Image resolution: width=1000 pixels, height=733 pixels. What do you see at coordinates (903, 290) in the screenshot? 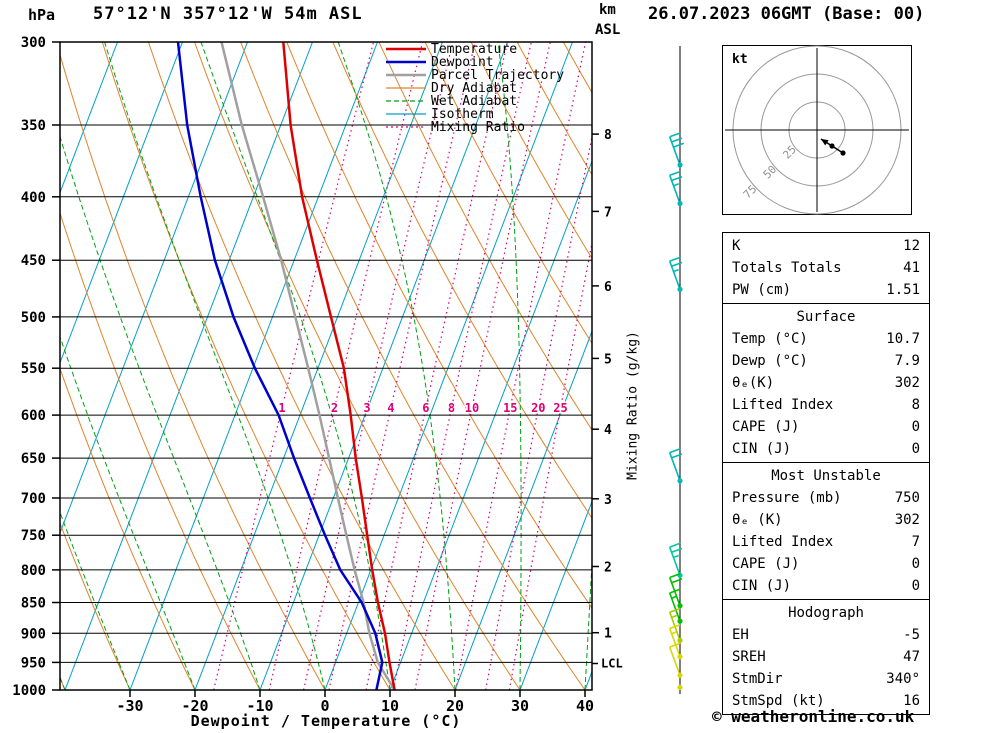
I see `stats-value: 1.51` at bounding box center [903, 290].